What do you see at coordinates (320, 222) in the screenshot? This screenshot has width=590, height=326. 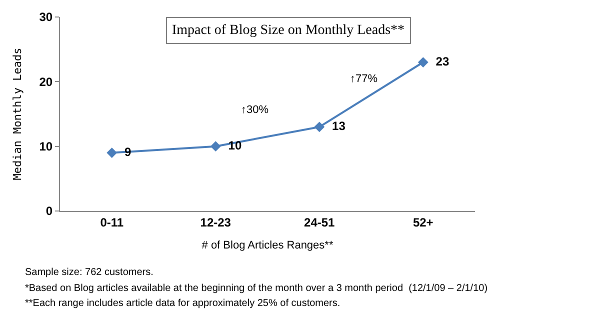 I see `x-tick-label: 24-51` at bounding box center [320, 222].